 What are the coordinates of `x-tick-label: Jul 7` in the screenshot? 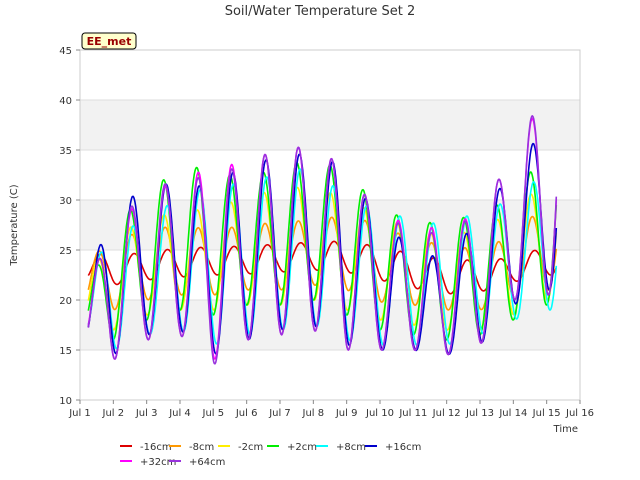 It's located at (279, 413).